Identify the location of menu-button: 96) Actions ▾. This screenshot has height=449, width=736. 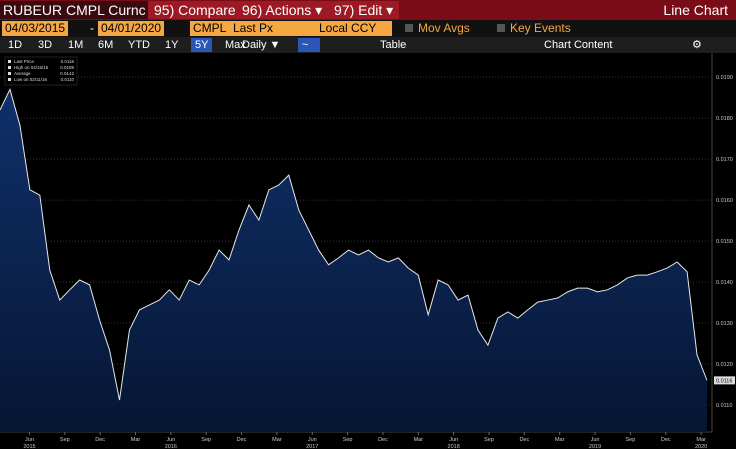
(282, 10).